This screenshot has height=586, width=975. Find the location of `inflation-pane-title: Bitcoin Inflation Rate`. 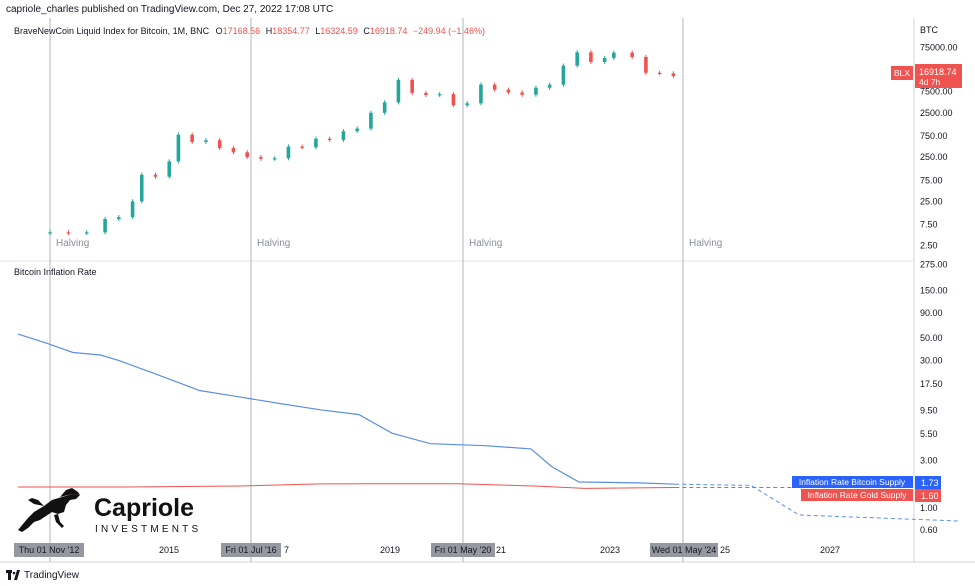

inflation-pane-title: Bitcoin Inflation Rate is located at coordinates (55, 272).